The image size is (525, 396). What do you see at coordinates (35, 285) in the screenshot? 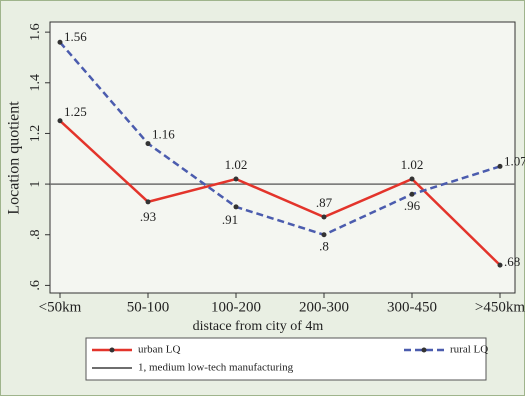
I see `y-tick-label: .6` at bounding box center [35, 285].